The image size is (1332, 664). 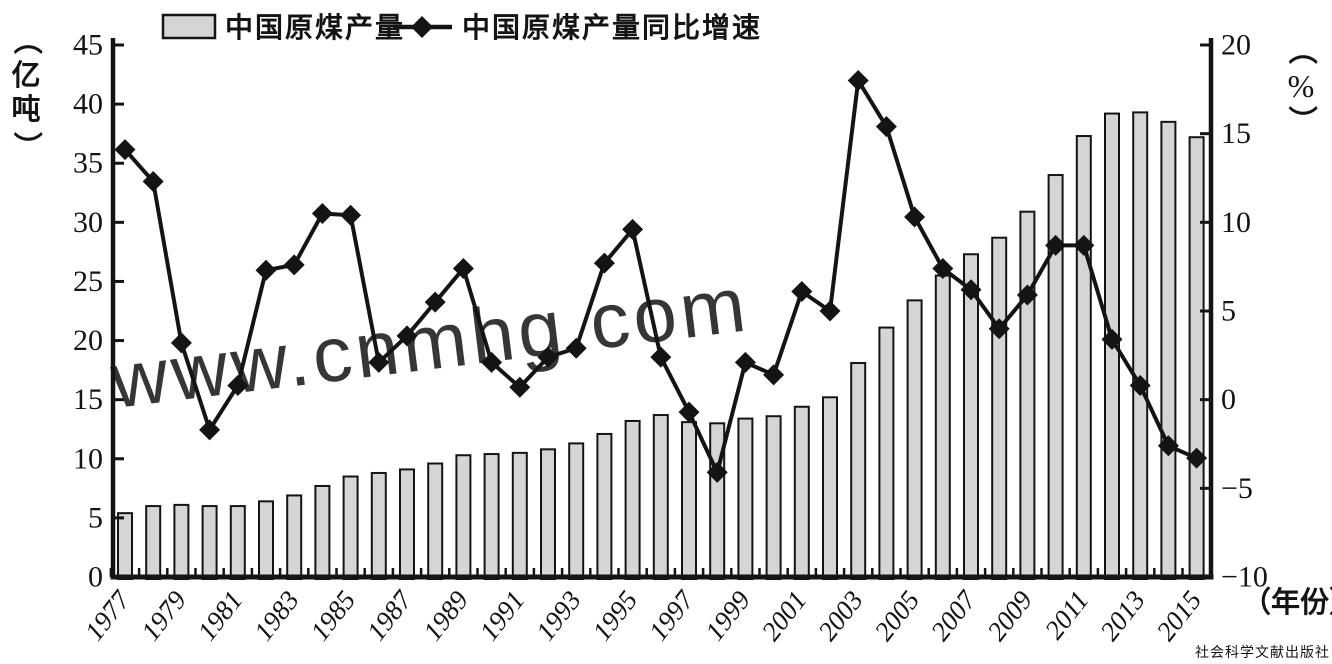 I want to click on bar-2002, so click(x=830, y=488).